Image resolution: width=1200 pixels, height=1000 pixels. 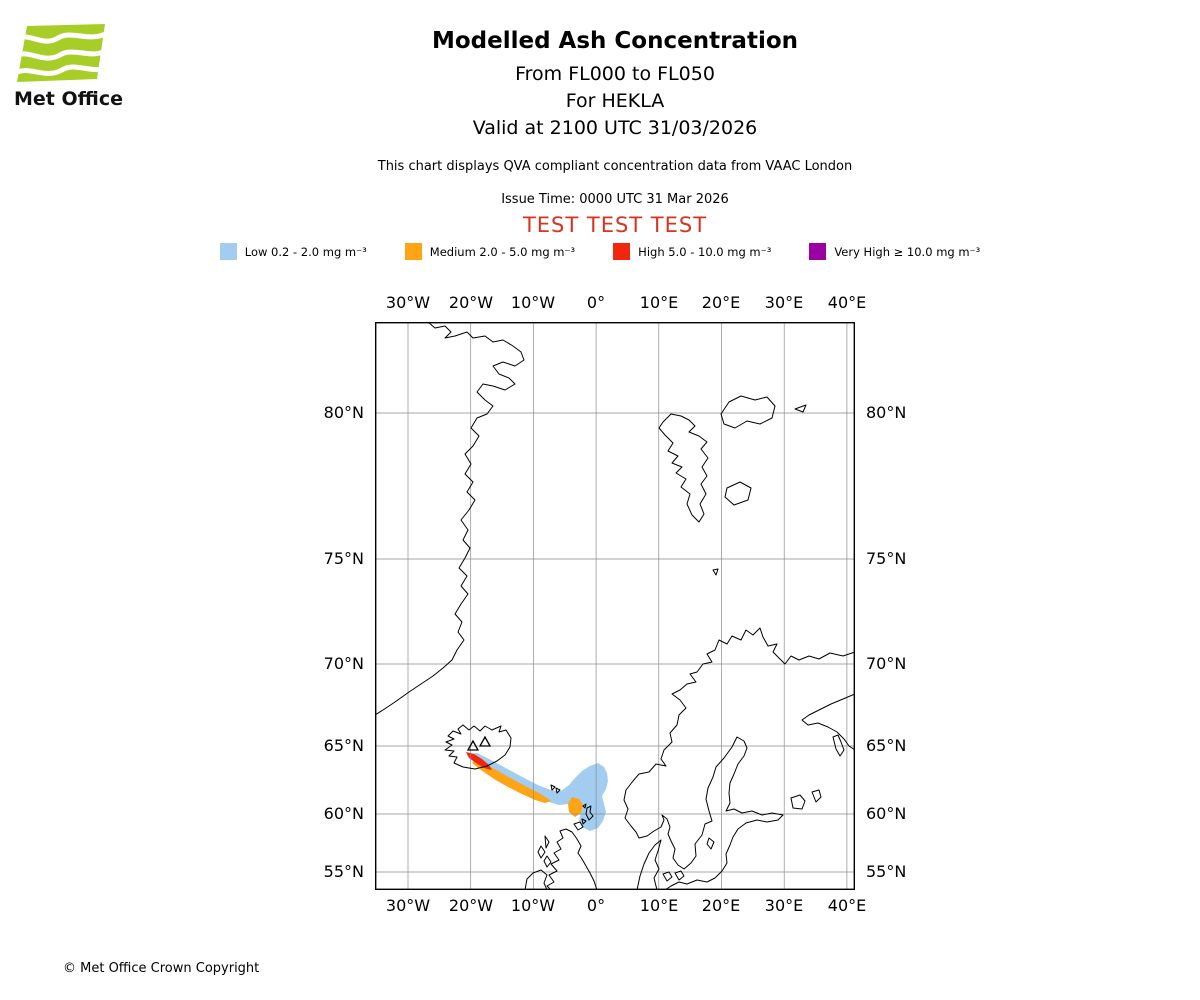 What do you see at coordinates (659, 302) in the screenshot?
I see `lon-tick-top-10e: 10°E` at bounding box center [659, 302].